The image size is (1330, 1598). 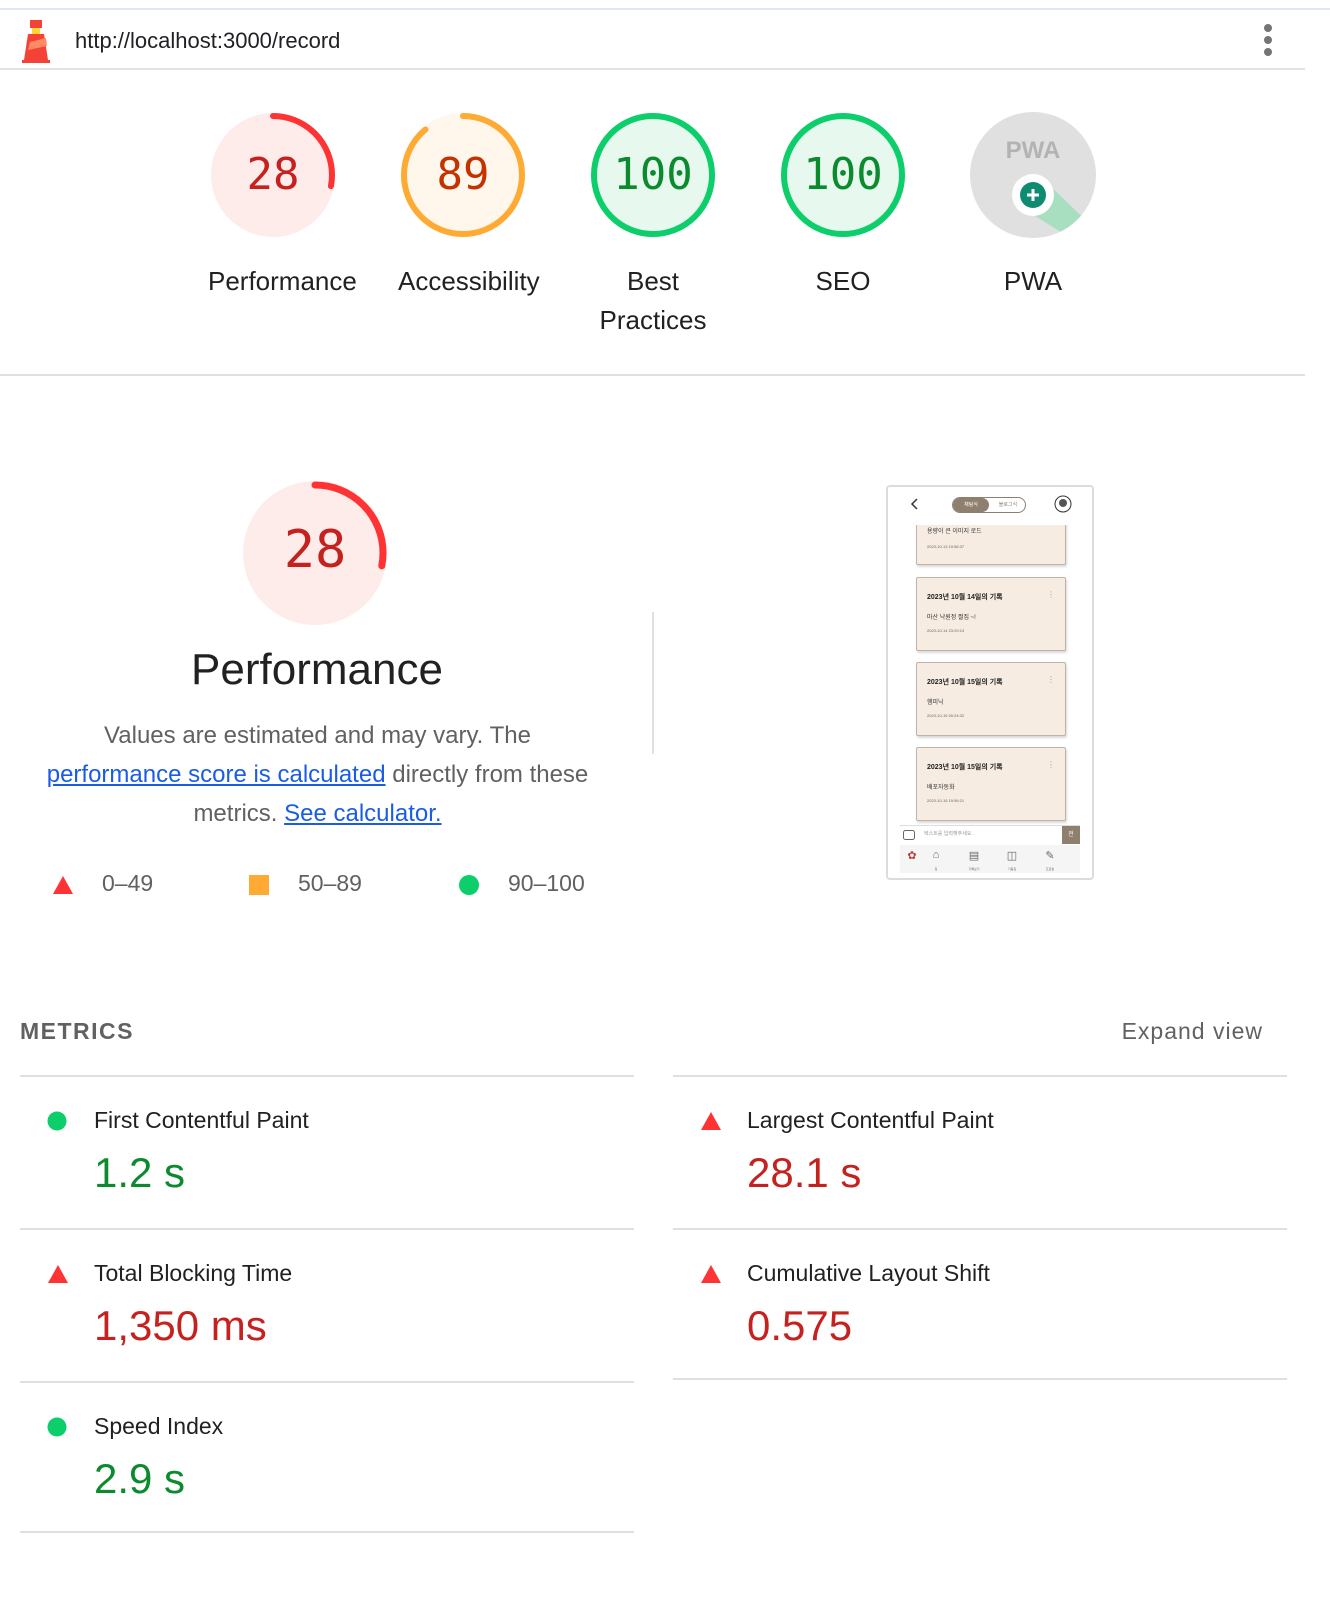 I want to click on back-arrow-icon, so click(x=914, y=504).